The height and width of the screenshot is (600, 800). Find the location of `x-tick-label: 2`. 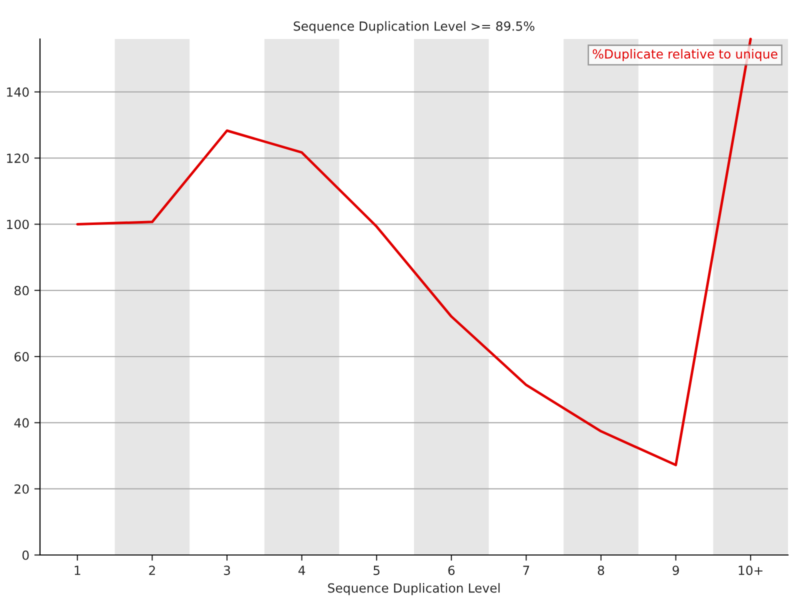

x-tick-label: 2 is located at coordinates (152, 570).